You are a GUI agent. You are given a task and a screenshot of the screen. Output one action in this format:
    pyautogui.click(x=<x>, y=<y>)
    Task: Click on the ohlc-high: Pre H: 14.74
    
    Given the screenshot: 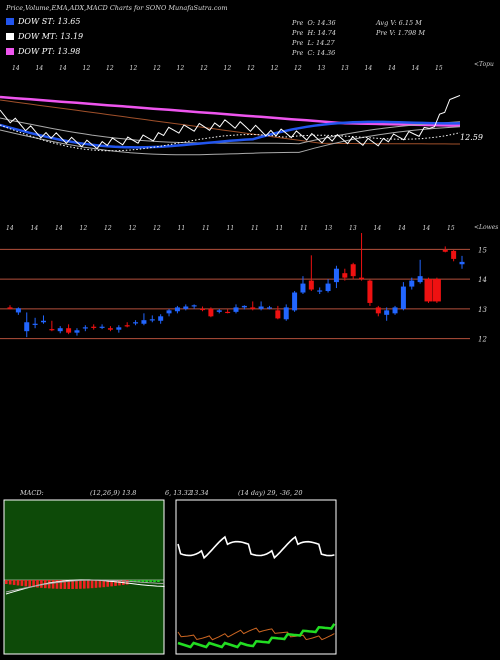 What is the action you would take?
    pyautogui.click(x=314, y=33)
    